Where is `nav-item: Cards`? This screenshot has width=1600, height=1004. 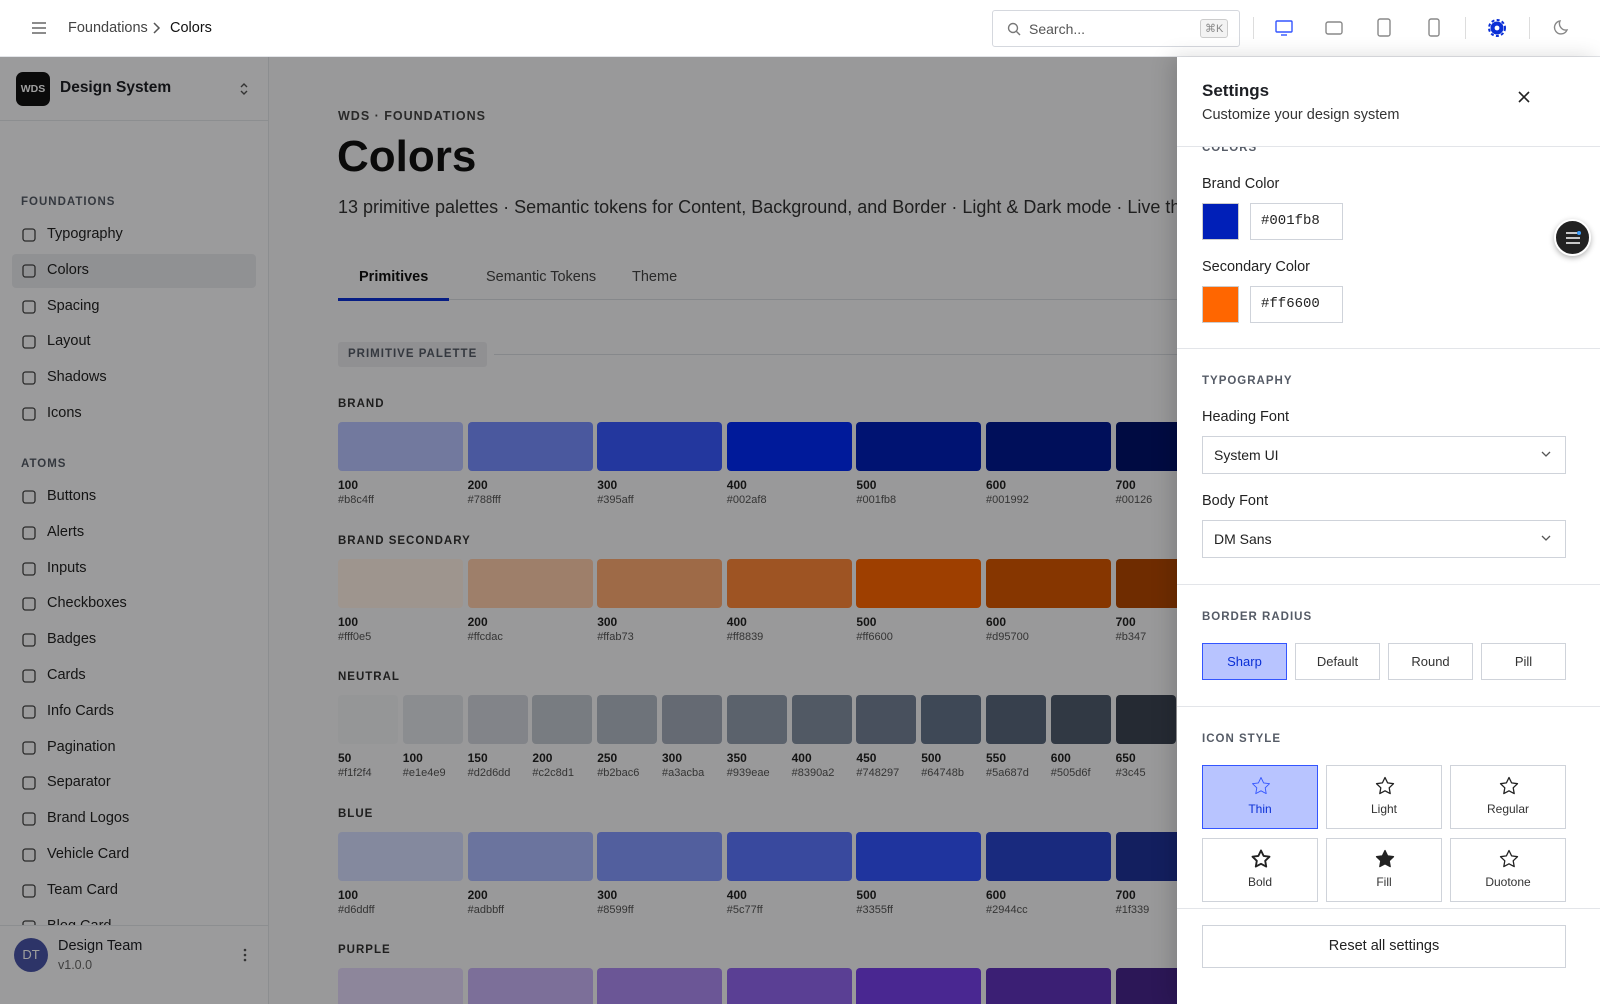 nav-item: Cards is located at coordinates (66, 675).